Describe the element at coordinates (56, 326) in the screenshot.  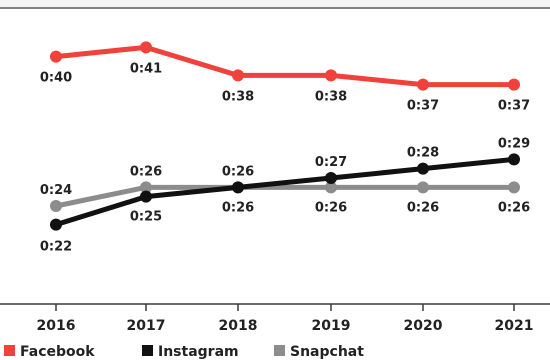
I see `x-tick-label-2016: 2016` at that location.